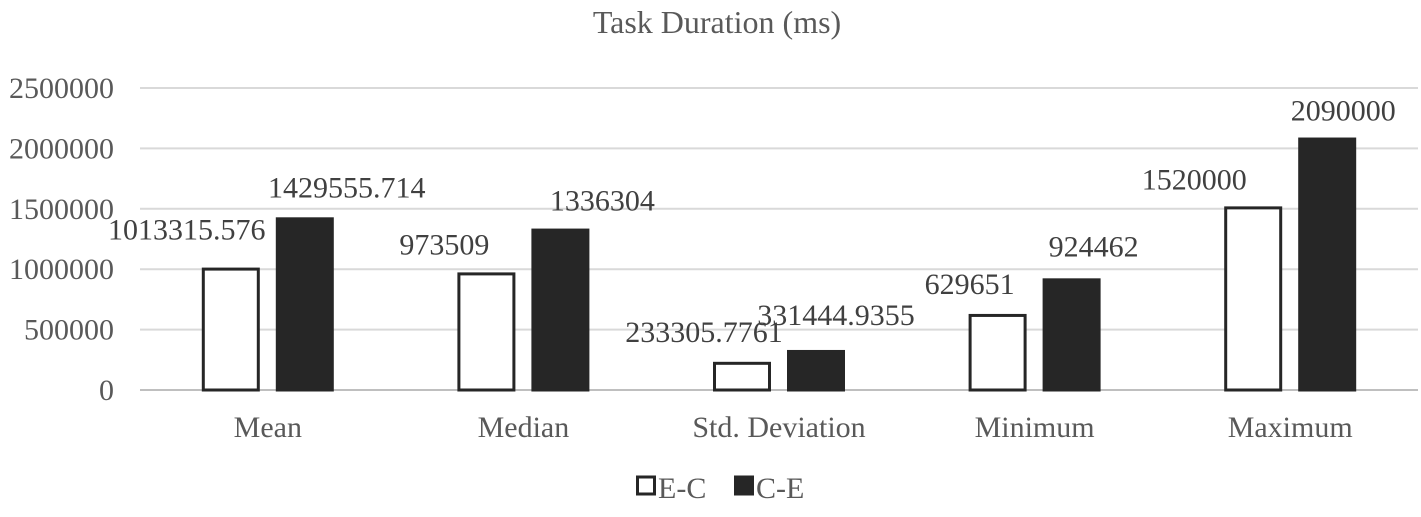 Image resolution: width=1421 pixels, height=517 pixels. What do you see at coordinates (682, 488) in the screenshot?
I see `legend-label-e-c: E-C` at bounding box center [682, 488].